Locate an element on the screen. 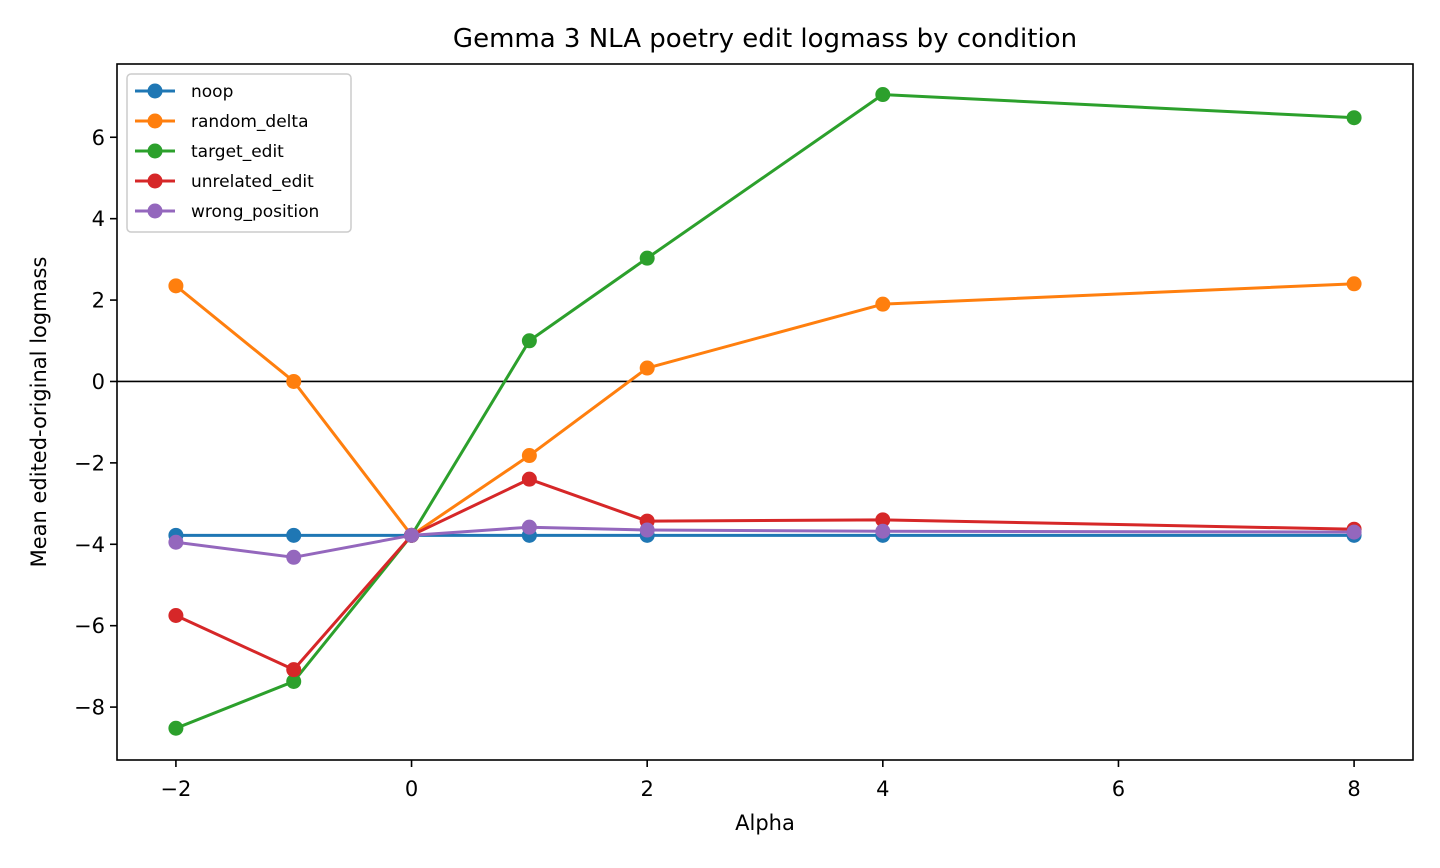 The width and height of the screenshot is (1440, 868). legend-box is located at coordinates (239, 153).